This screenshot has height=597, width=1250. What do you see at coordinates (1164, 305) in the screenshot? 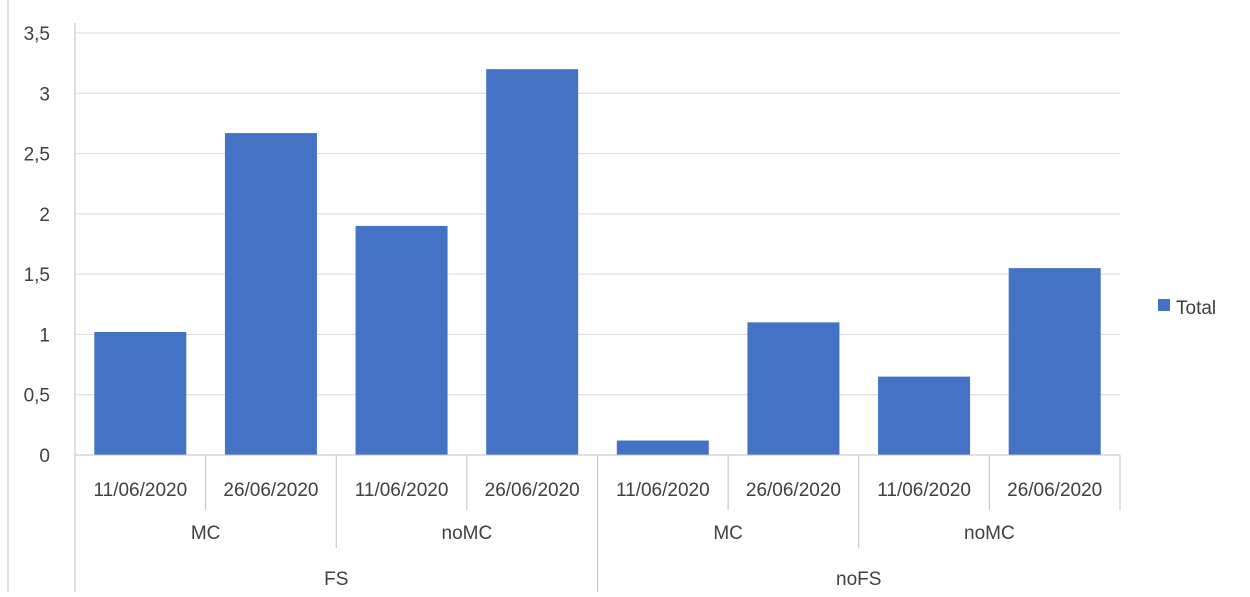
I see `legend-swatch` at bounding box center [1164, 305].